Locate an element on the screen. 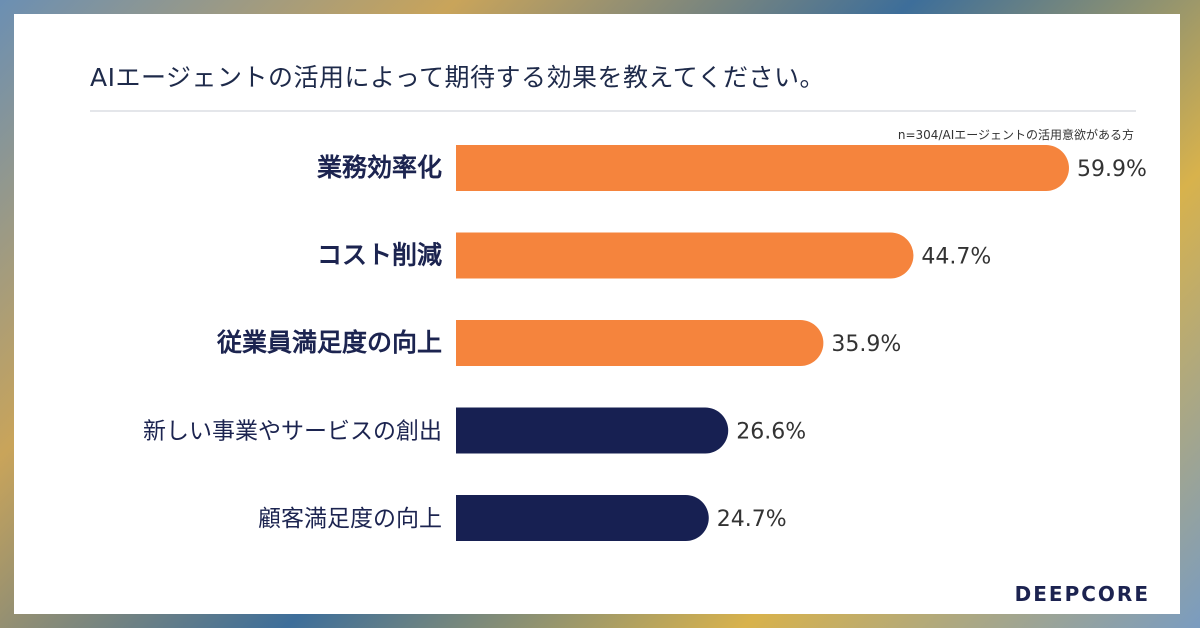  value-label: 24.7% is located at coordinates (752, 519).